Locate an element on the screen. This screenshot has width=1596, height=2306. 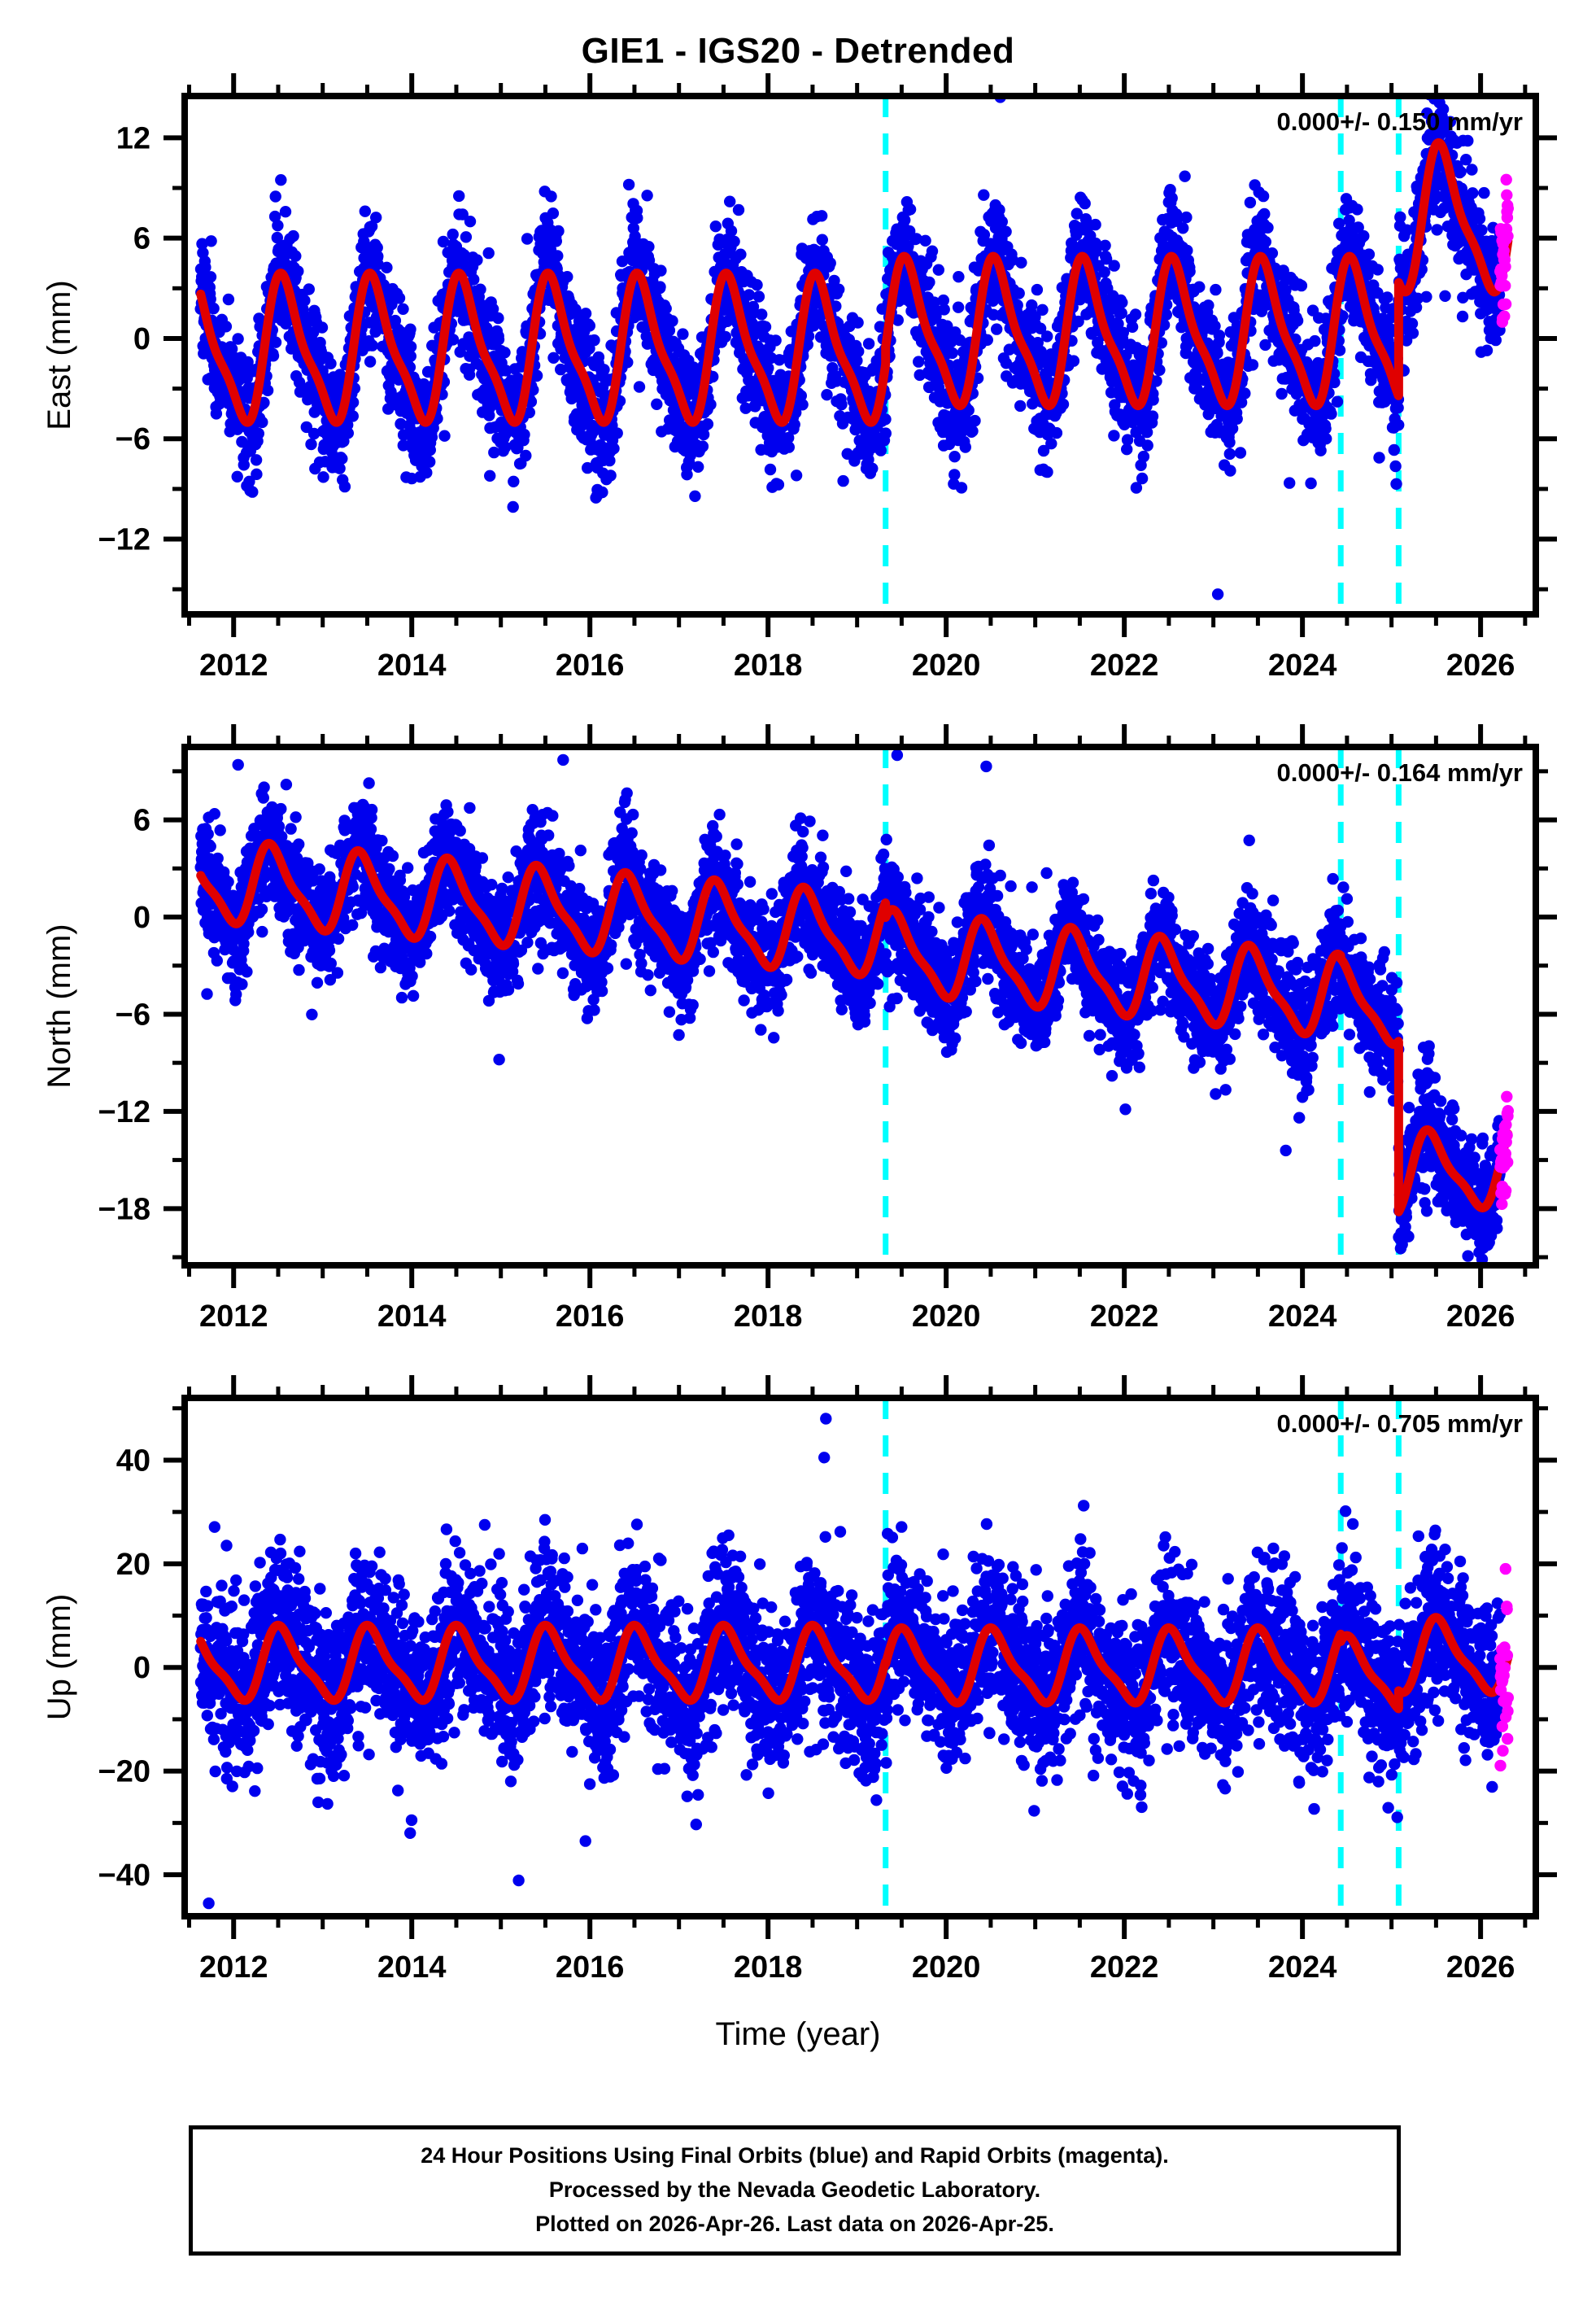
y-tick-label: 40 is located at coordinates (133, 1460).